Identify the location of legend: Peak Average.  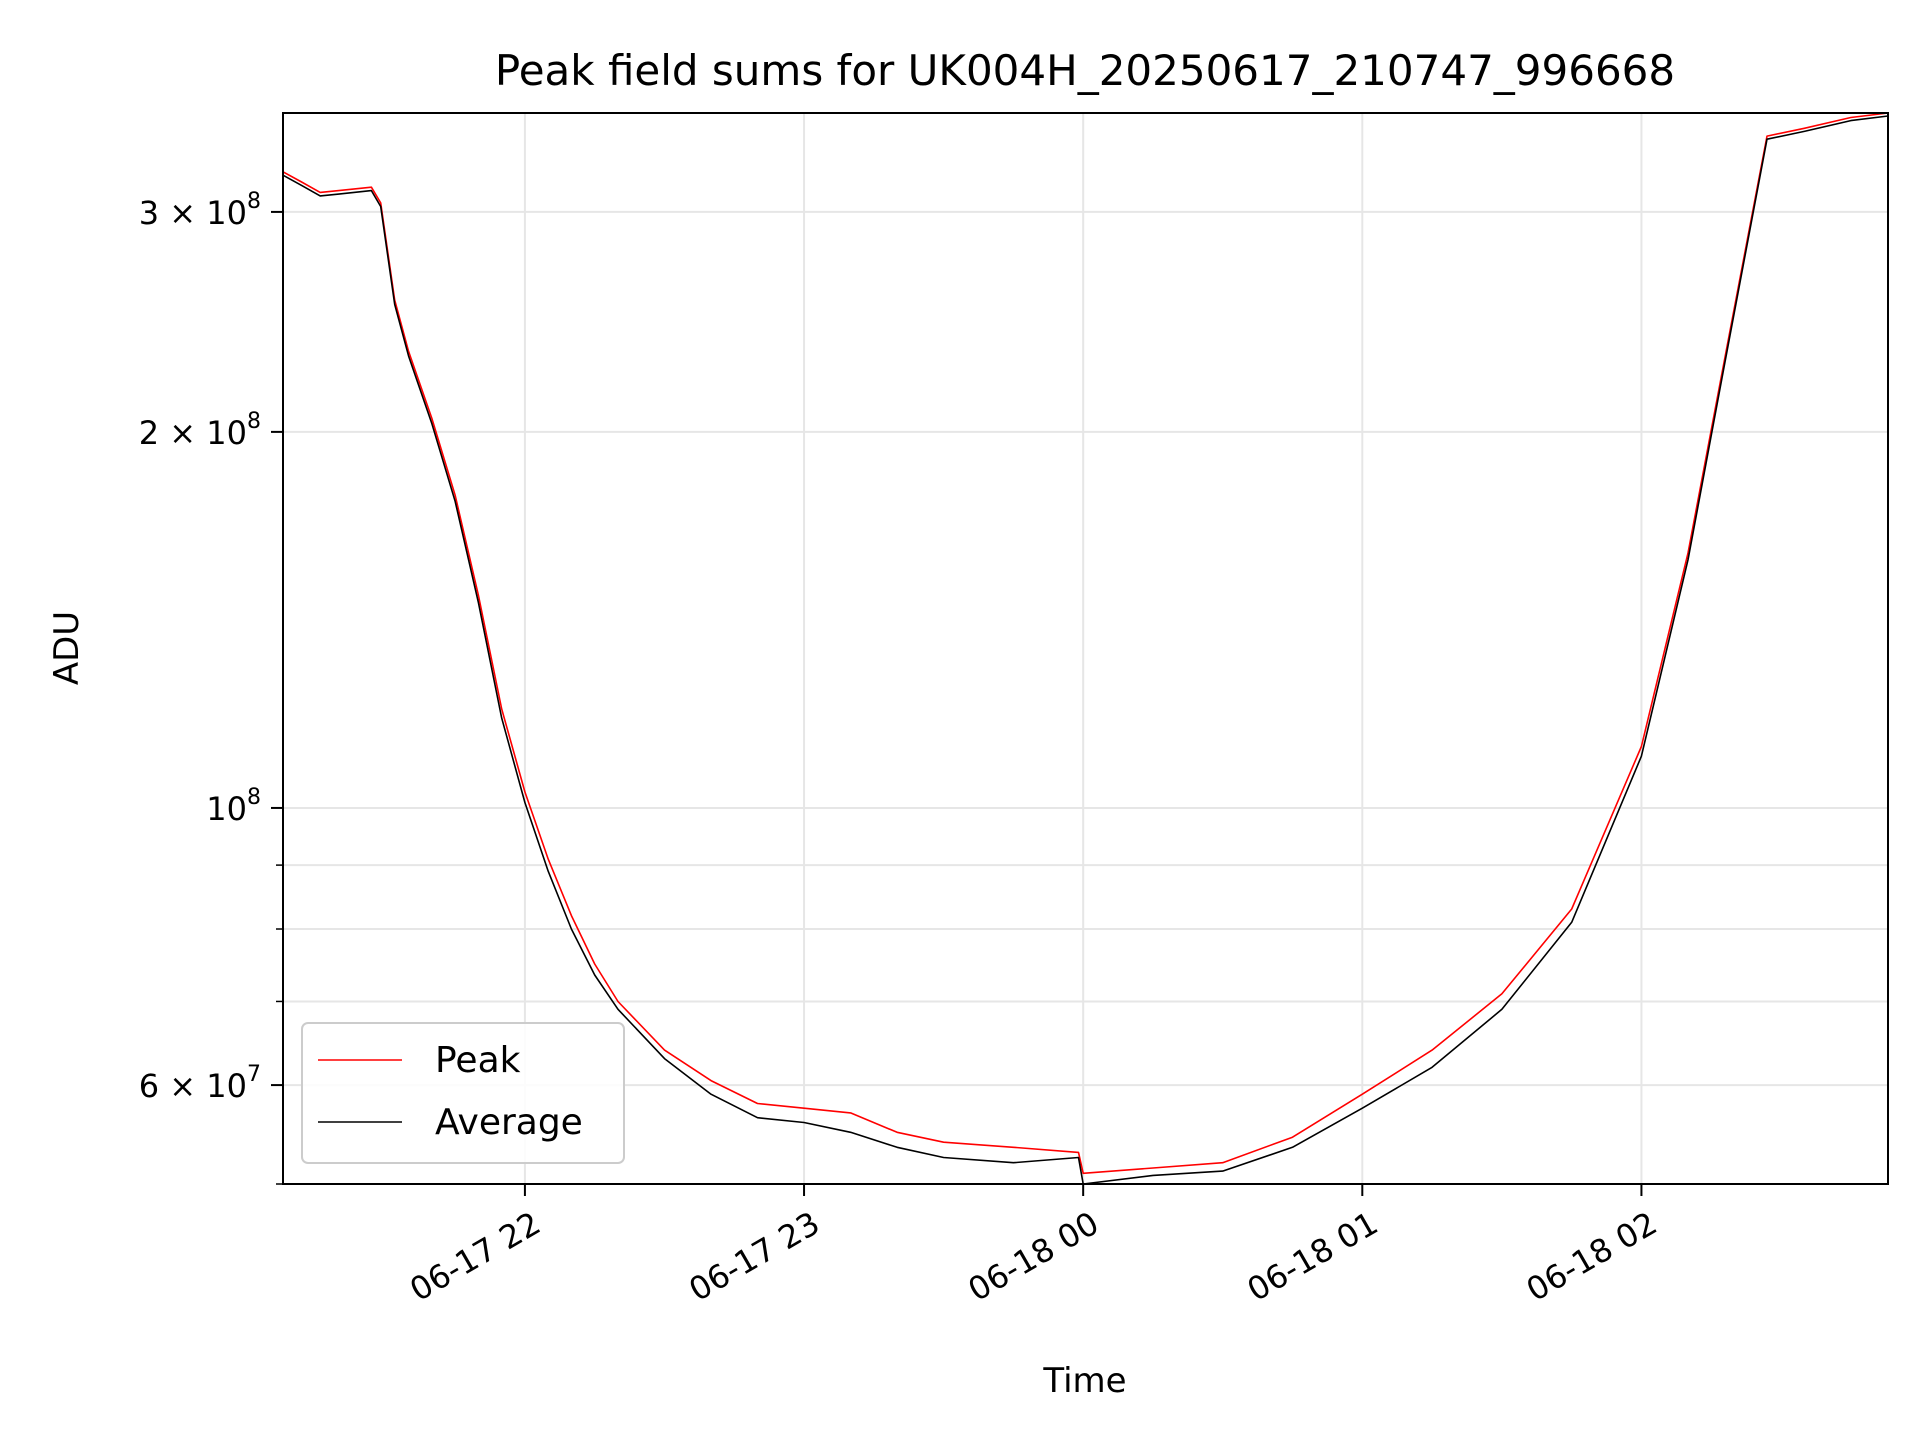
(463, 1093).